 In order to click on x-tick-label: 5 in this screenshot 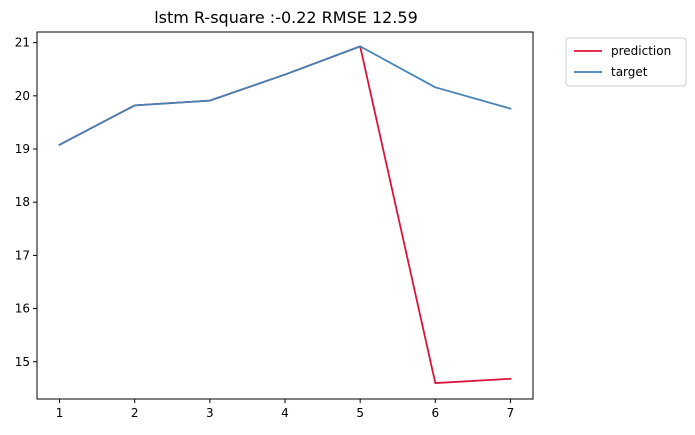, I will do `click(360, 413)`.